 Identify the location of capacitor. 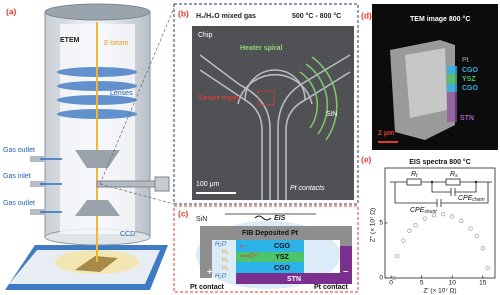
(453, 192).